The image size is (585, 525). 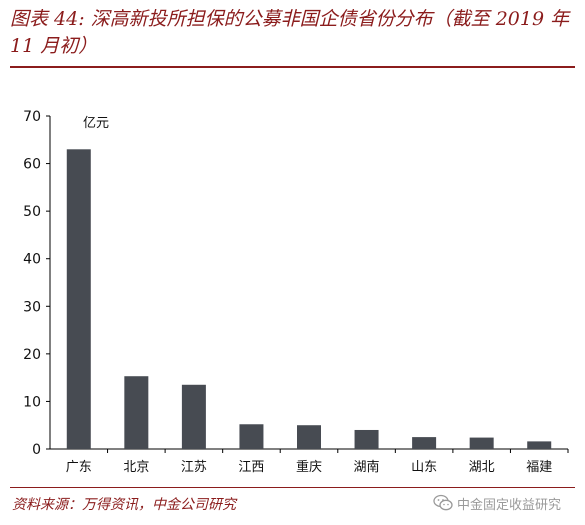 I want to click on y-tick-label: 20, so click(x=32, y=355).